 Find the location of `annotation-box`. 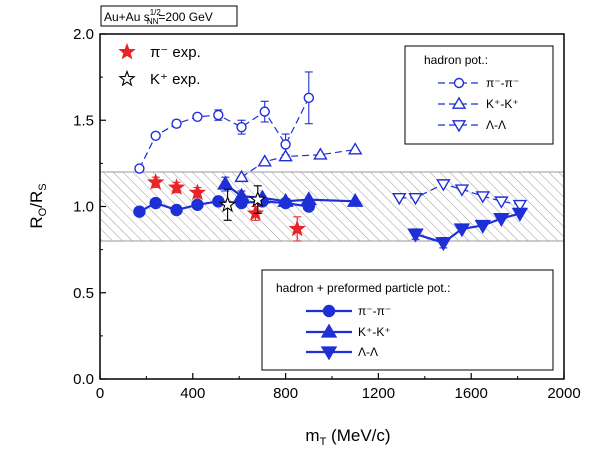

annotation-box is located at coordinates (169, 16).